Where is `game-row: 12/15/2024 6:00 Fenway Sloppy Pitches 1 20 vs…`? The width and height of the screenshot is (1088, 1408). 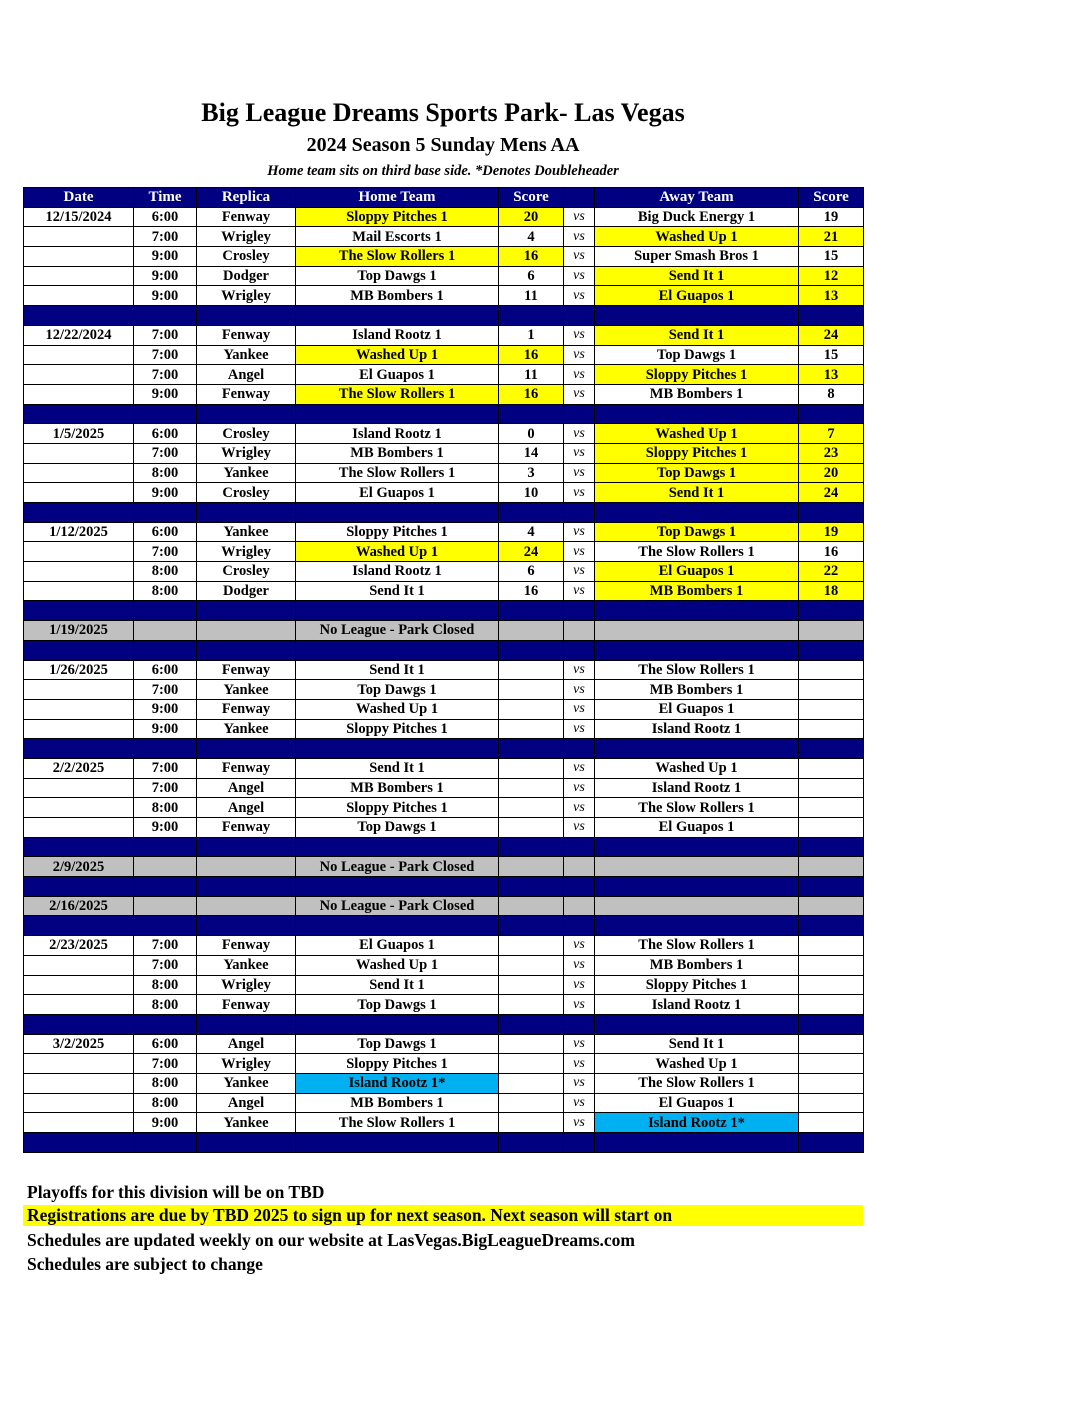
game-row: 12/15/2024 6:00 Fenway Sloppy Pitches 1 20 vs… is located at coordinates (443, 217).